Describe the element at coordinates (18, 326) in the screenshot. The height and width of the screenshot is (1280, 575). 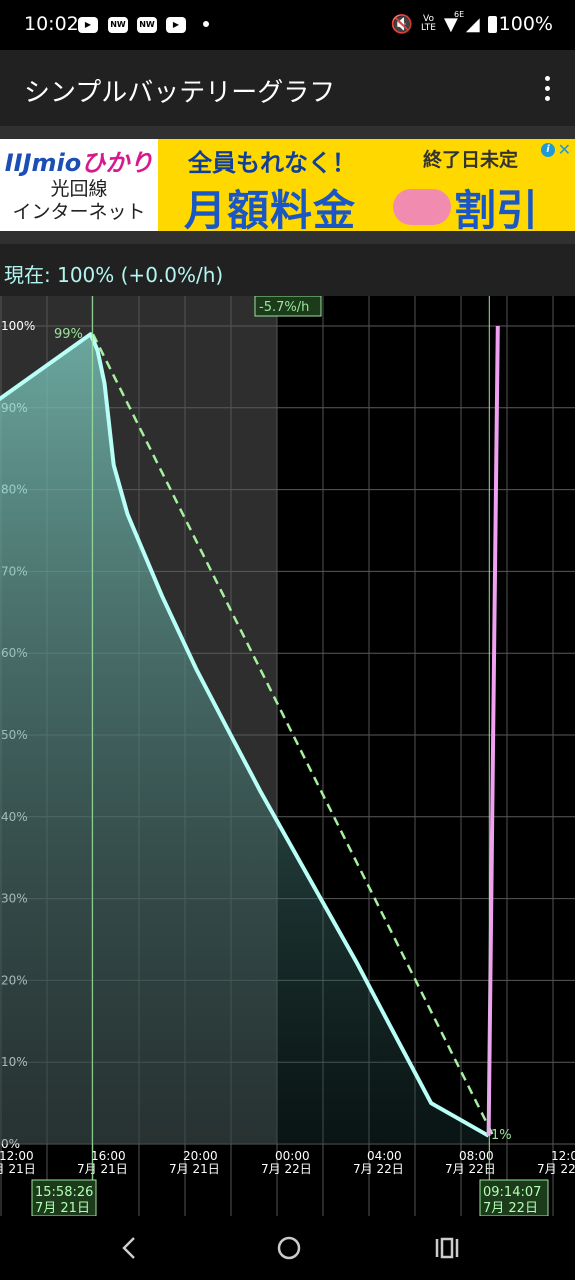
I see `y-tick-label: 100%` at that location.